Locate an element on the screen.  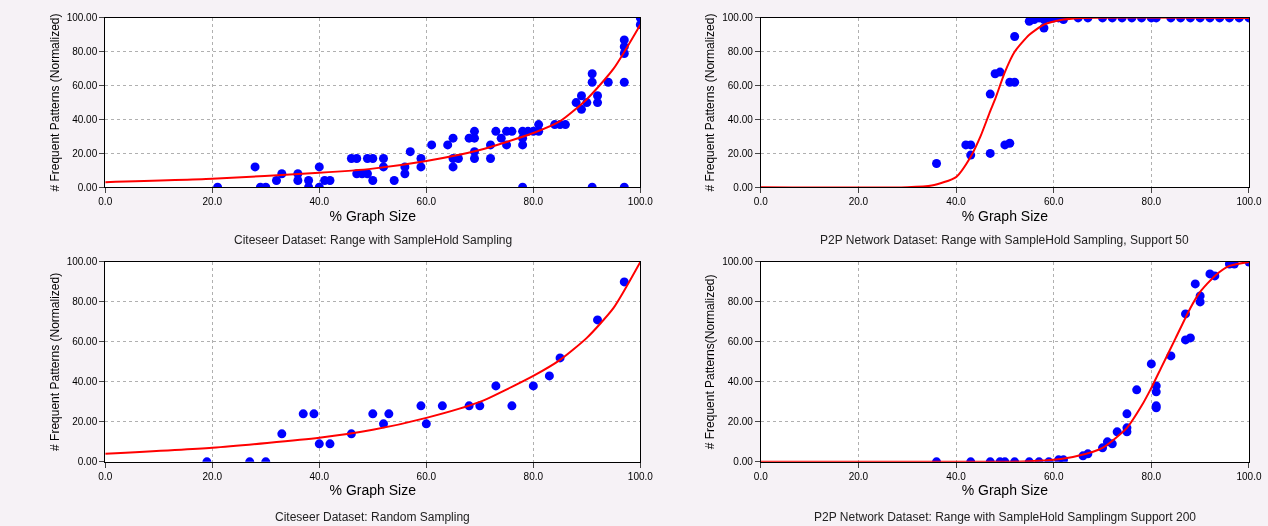
text: Citeseer Dataset: Random Sampling is located at coordinates (372, 517).